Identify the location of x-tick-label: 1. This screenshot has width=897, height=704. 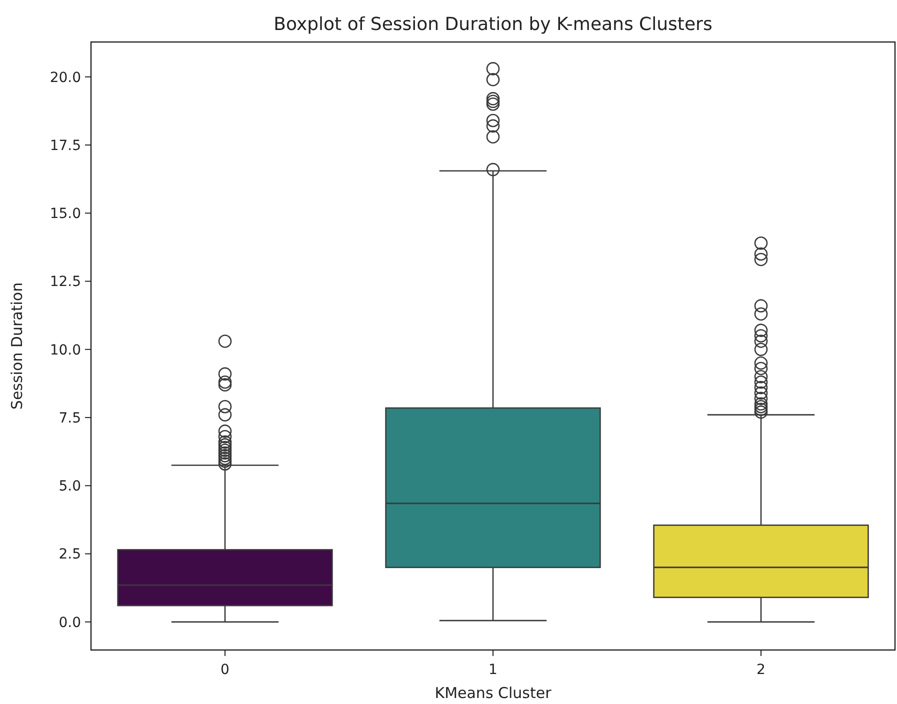
(493, 670).